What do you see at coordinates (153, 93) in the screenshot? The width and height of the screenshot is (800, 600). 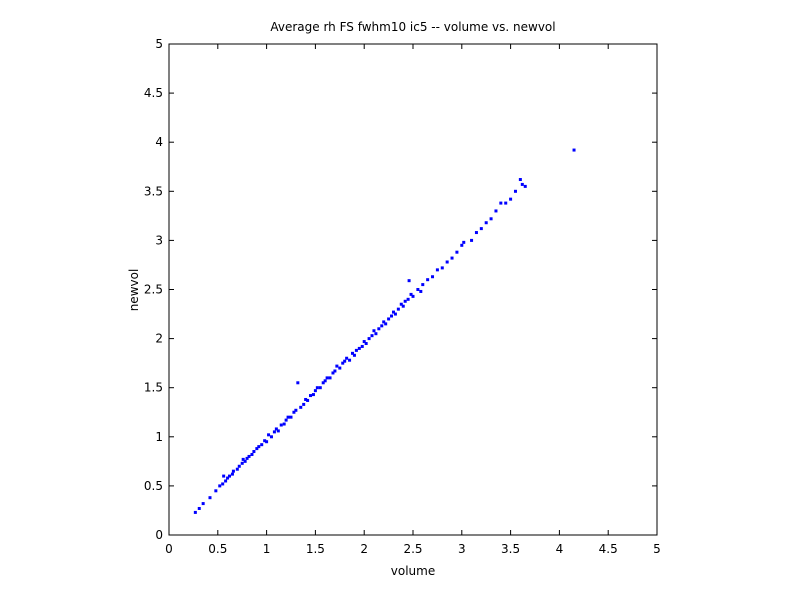 I see `y-tick-label: 4.5` at bounding box center [153, 93].